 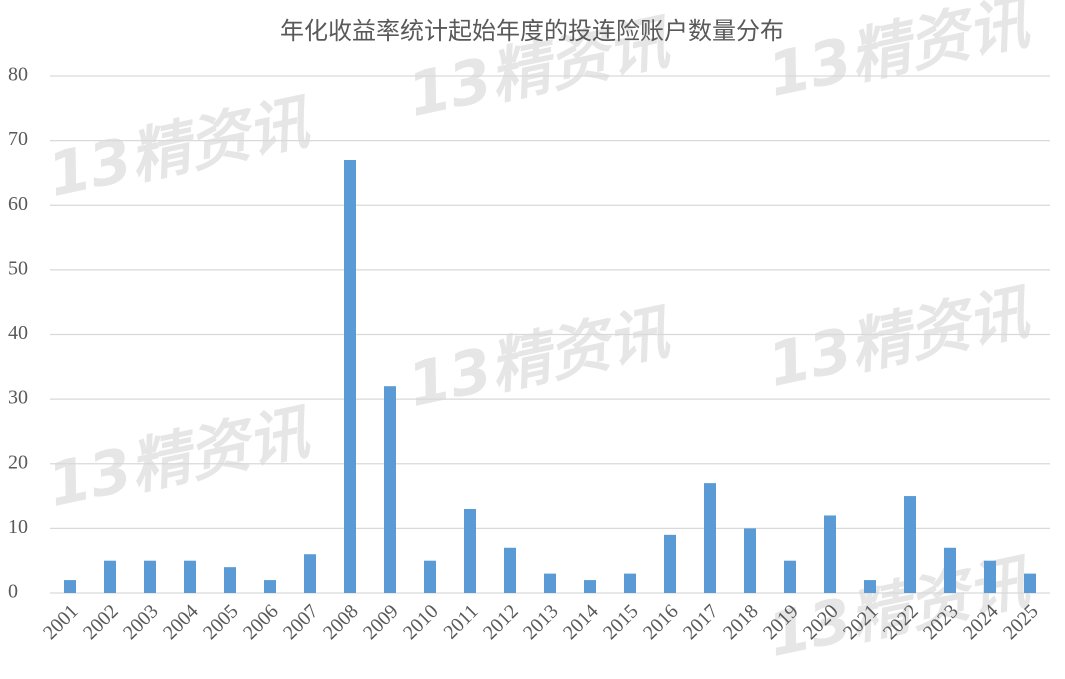 What do you see at coordinates (341, 622) in the screenshot?
I see `x-tick-label: 2008` at bounding box center [341, 622].